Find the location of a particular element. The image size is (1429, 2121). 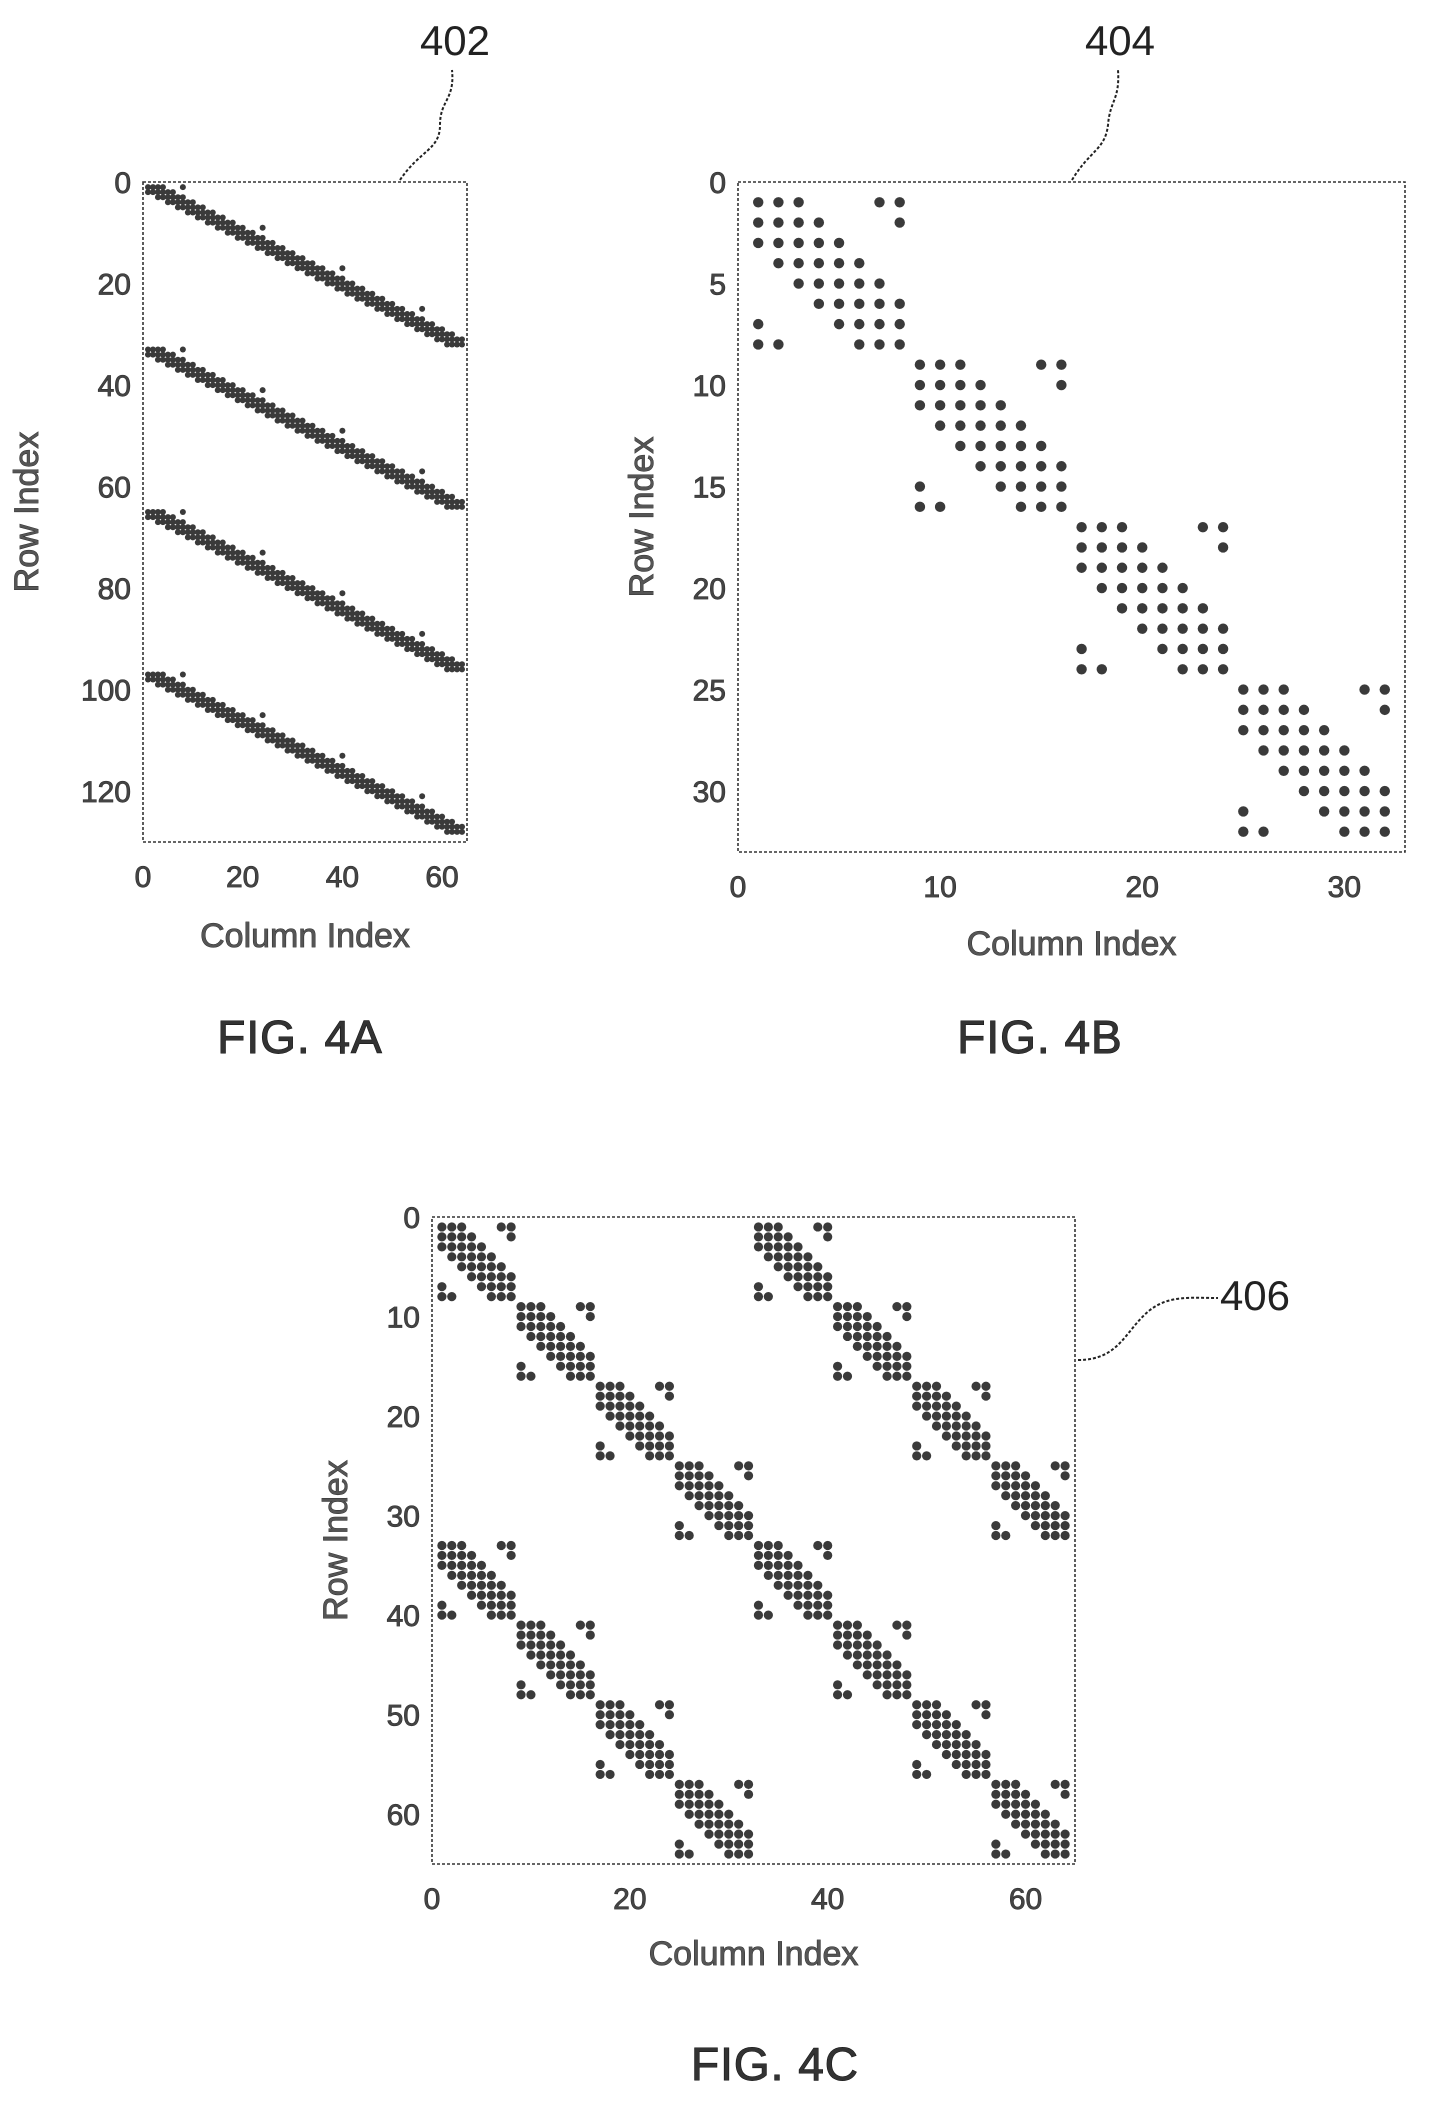

y-axis-label: Row Index is located at coordinates (336, 1540).